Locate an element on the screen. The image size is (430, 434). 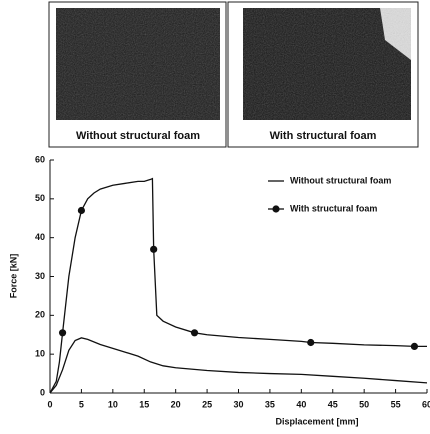
x-tick-label: 50 is located at coordinates (364, 404).